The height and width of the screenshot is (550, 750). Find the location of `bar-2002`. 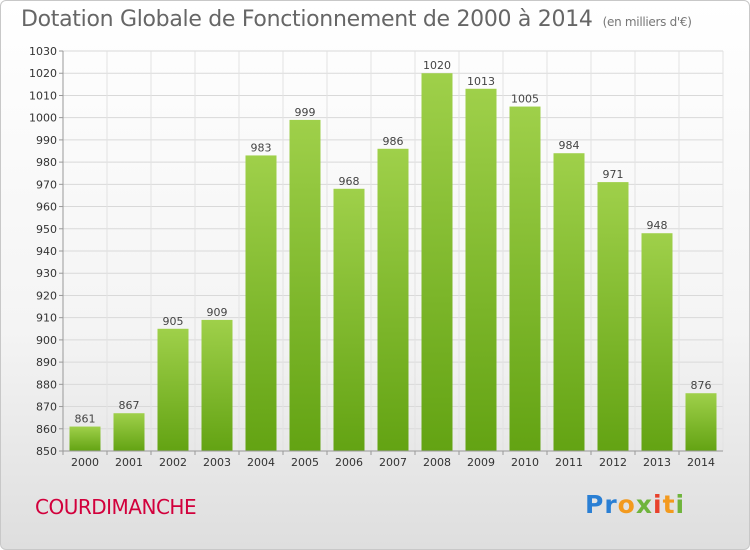

bar-2002 is located at coordinates (173, 389).